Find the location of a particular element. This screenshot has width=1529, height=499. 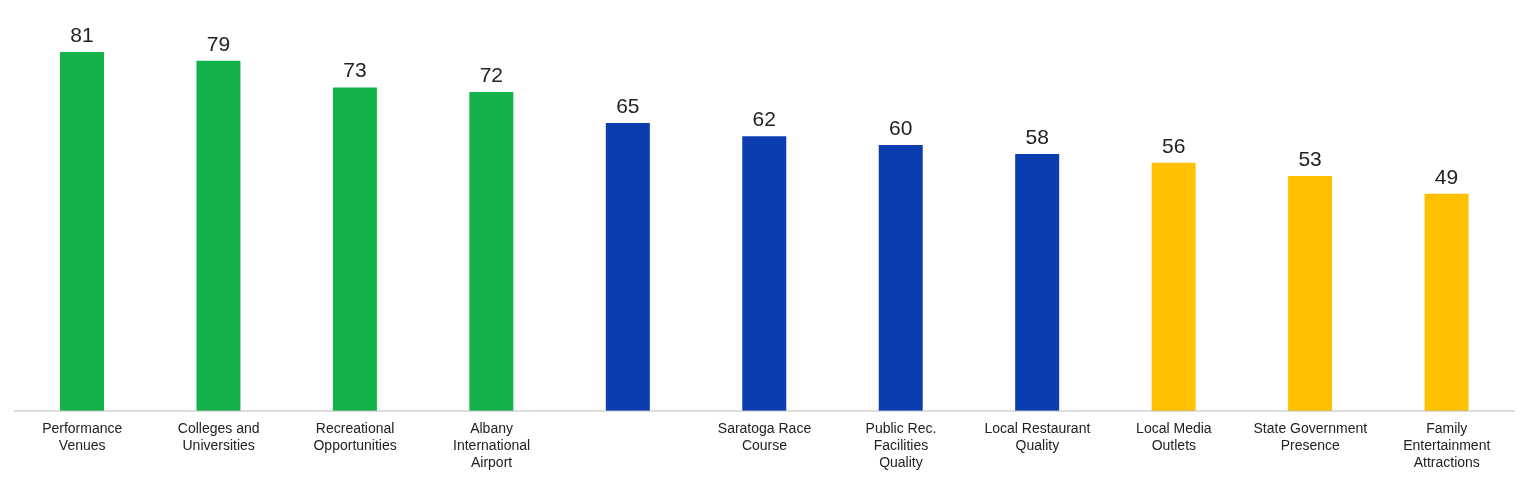

x-tick-label: Family Entertainment Attractions is located at coordinates (1447, 445).